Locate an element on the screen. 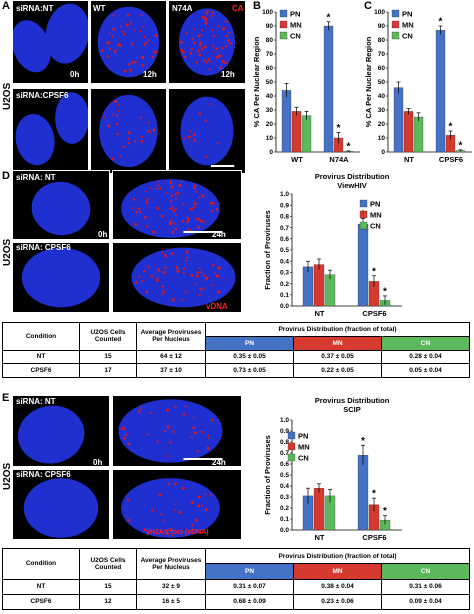  y-tick-label: 0.0 is located at coordinates (284, 306).